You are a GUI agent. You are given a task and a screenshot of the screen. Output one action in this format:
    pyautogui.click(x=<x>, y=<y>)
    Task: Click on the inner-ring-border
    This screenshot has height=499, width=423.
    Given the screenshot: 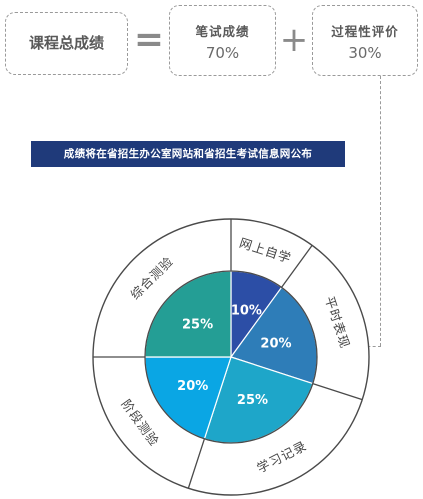 What is the action you would take?
    pyautogui.click(x=231, y=357)
    